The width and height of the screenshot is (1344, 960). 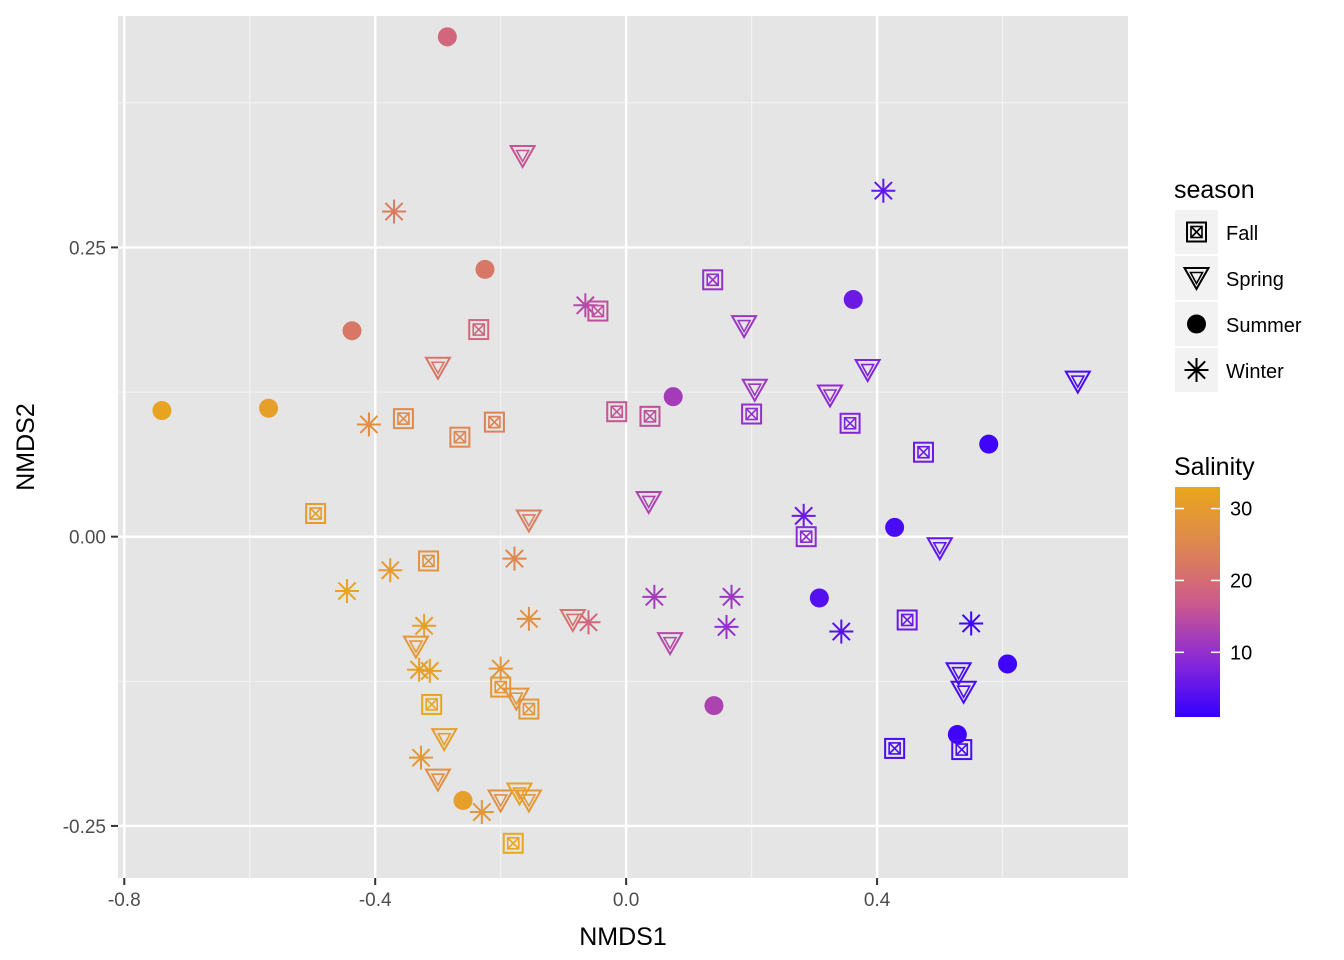 What do you see at coordinates (1197, 602) in the screenshot?
I see `salinity-colorbar` at bounding box center [1197, 602].